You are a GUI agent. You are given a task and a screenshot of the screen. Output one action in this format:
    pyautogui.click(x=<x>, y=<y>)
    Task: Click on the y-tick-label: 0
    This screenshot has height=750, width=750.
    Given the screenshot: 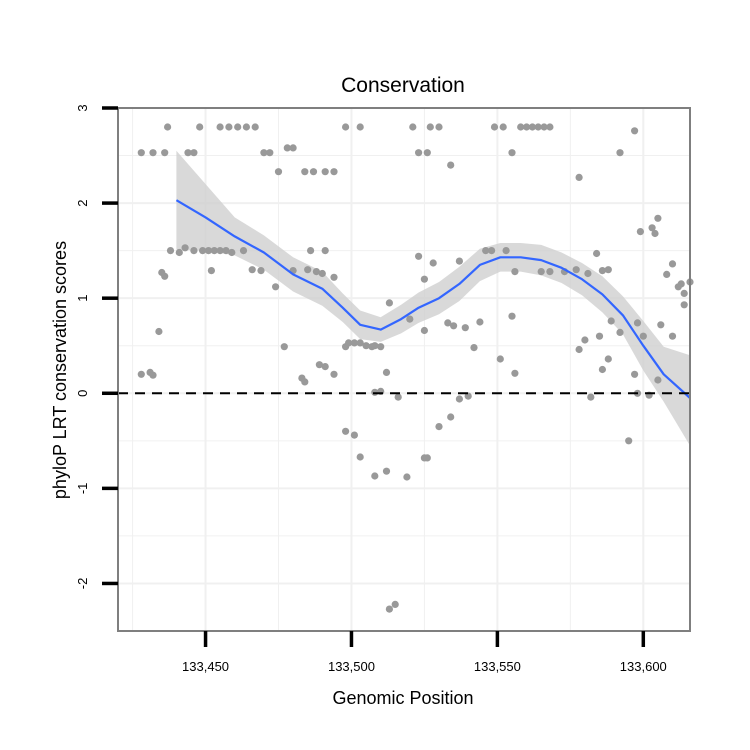 What is the action you would take?
    pyautogui.click(x=82, y=393)
    